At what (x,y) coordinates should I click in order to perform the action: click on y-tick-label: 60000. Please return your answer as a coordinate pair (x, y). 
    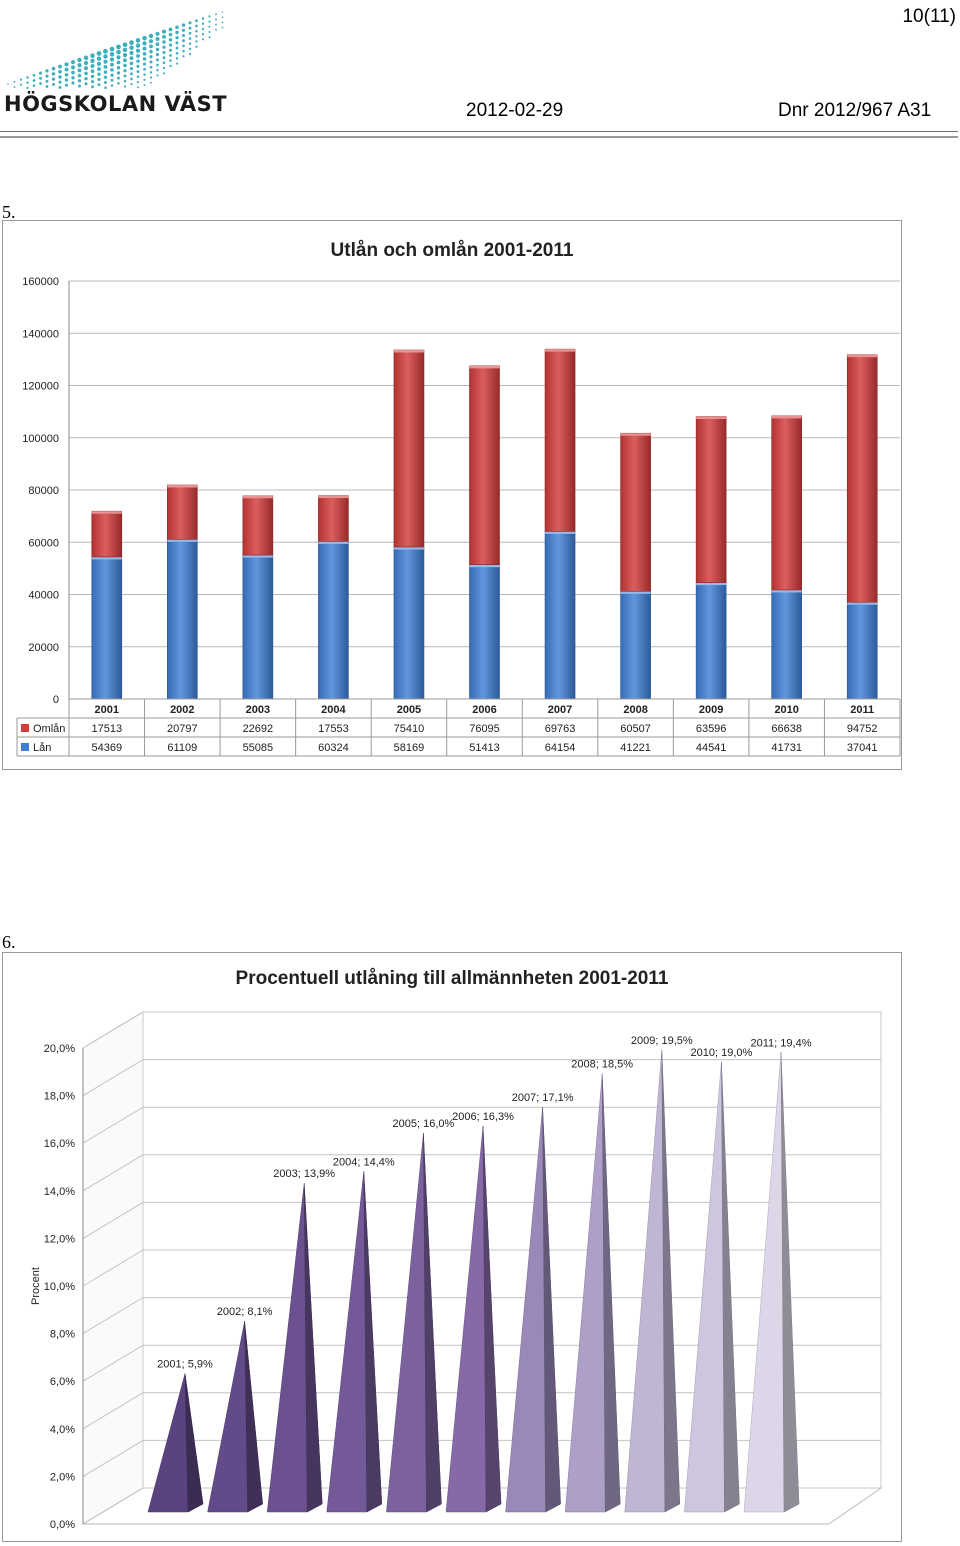
    Looking at the image, I should click on (43, 543).